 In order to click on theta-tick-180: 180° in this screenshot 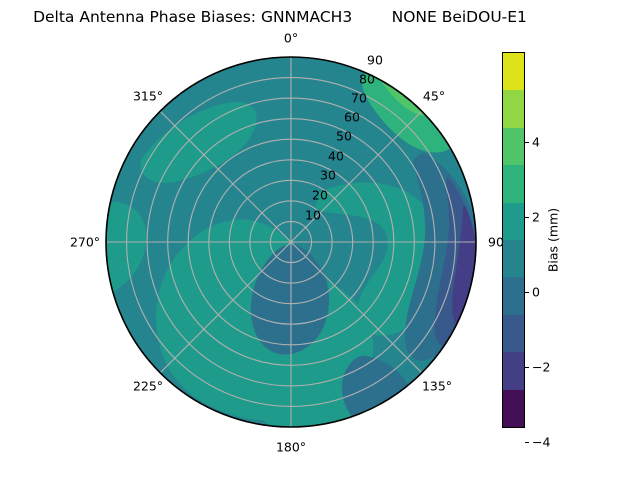, I will do `click(291, 447)`.